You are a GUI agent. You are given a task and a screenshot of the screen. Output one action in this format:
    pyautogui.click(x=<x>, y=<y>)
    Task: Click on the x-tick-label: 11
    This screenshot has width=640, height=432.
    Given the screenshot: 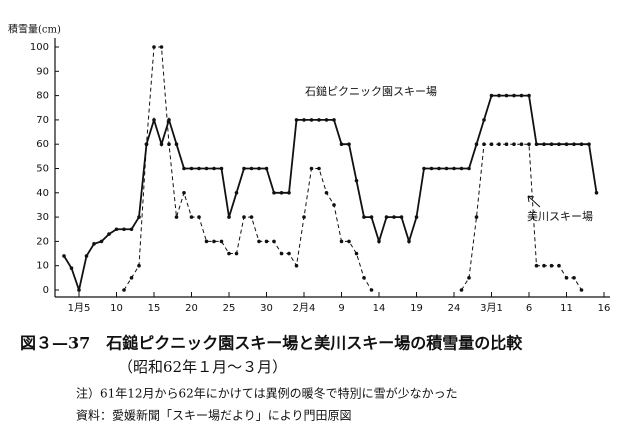 What is the action you would take?
    pyautogui.click(x=566, y=308)
    